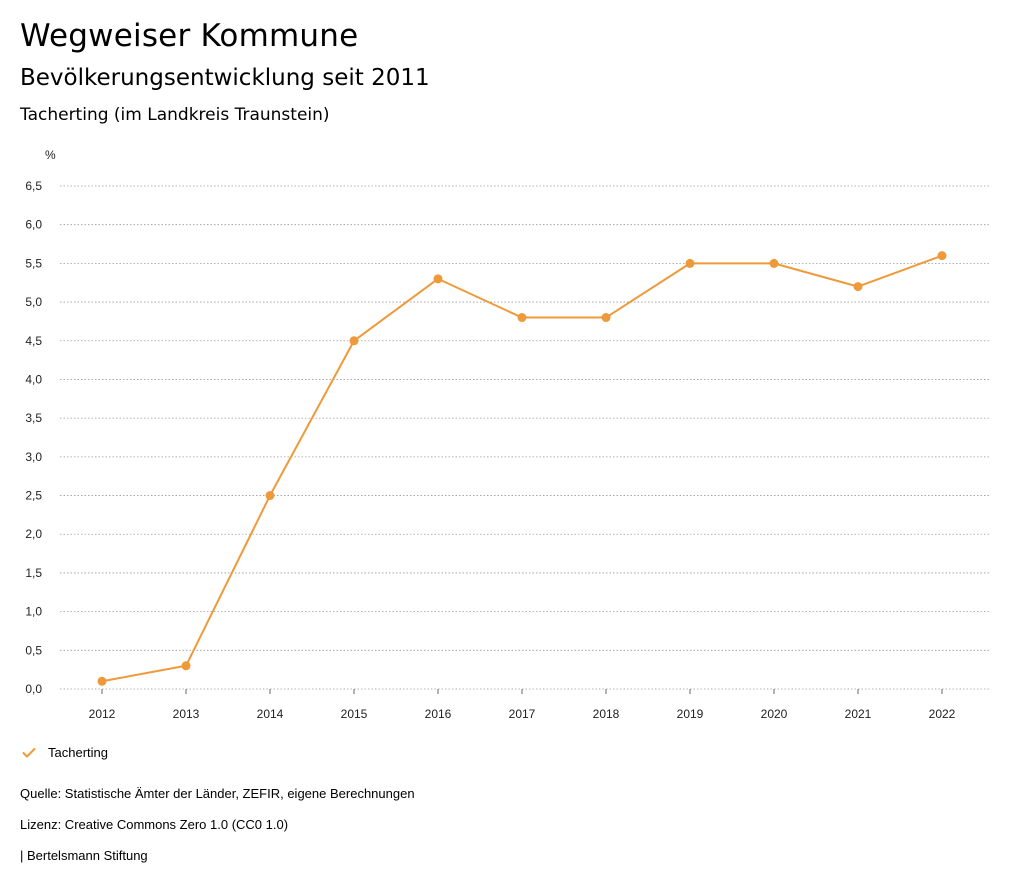 This screenshot has width=1024, height=888. Describe the element at coordinates (606, 714) in the screenshot. I see `x-tick-label: 2018` at that location.